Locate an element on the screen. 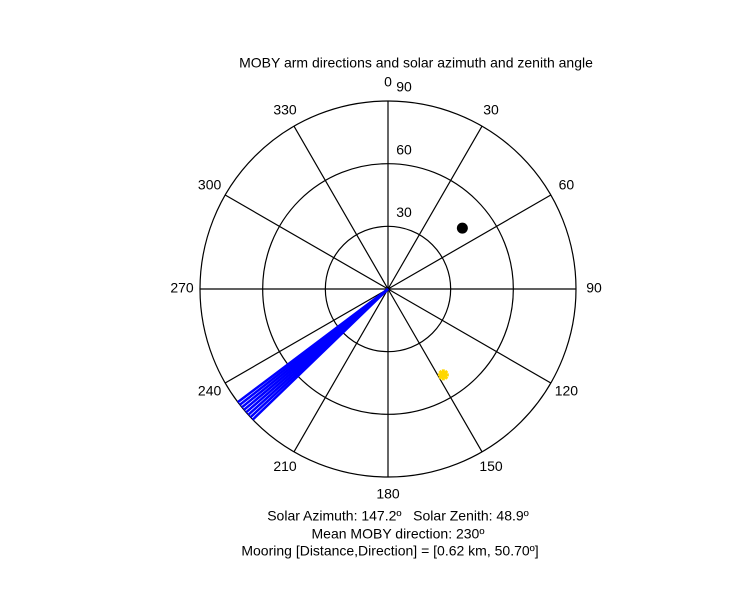 The height and width of the screenshot is (605, 750). arm-line is located at coordinates (313, 346).